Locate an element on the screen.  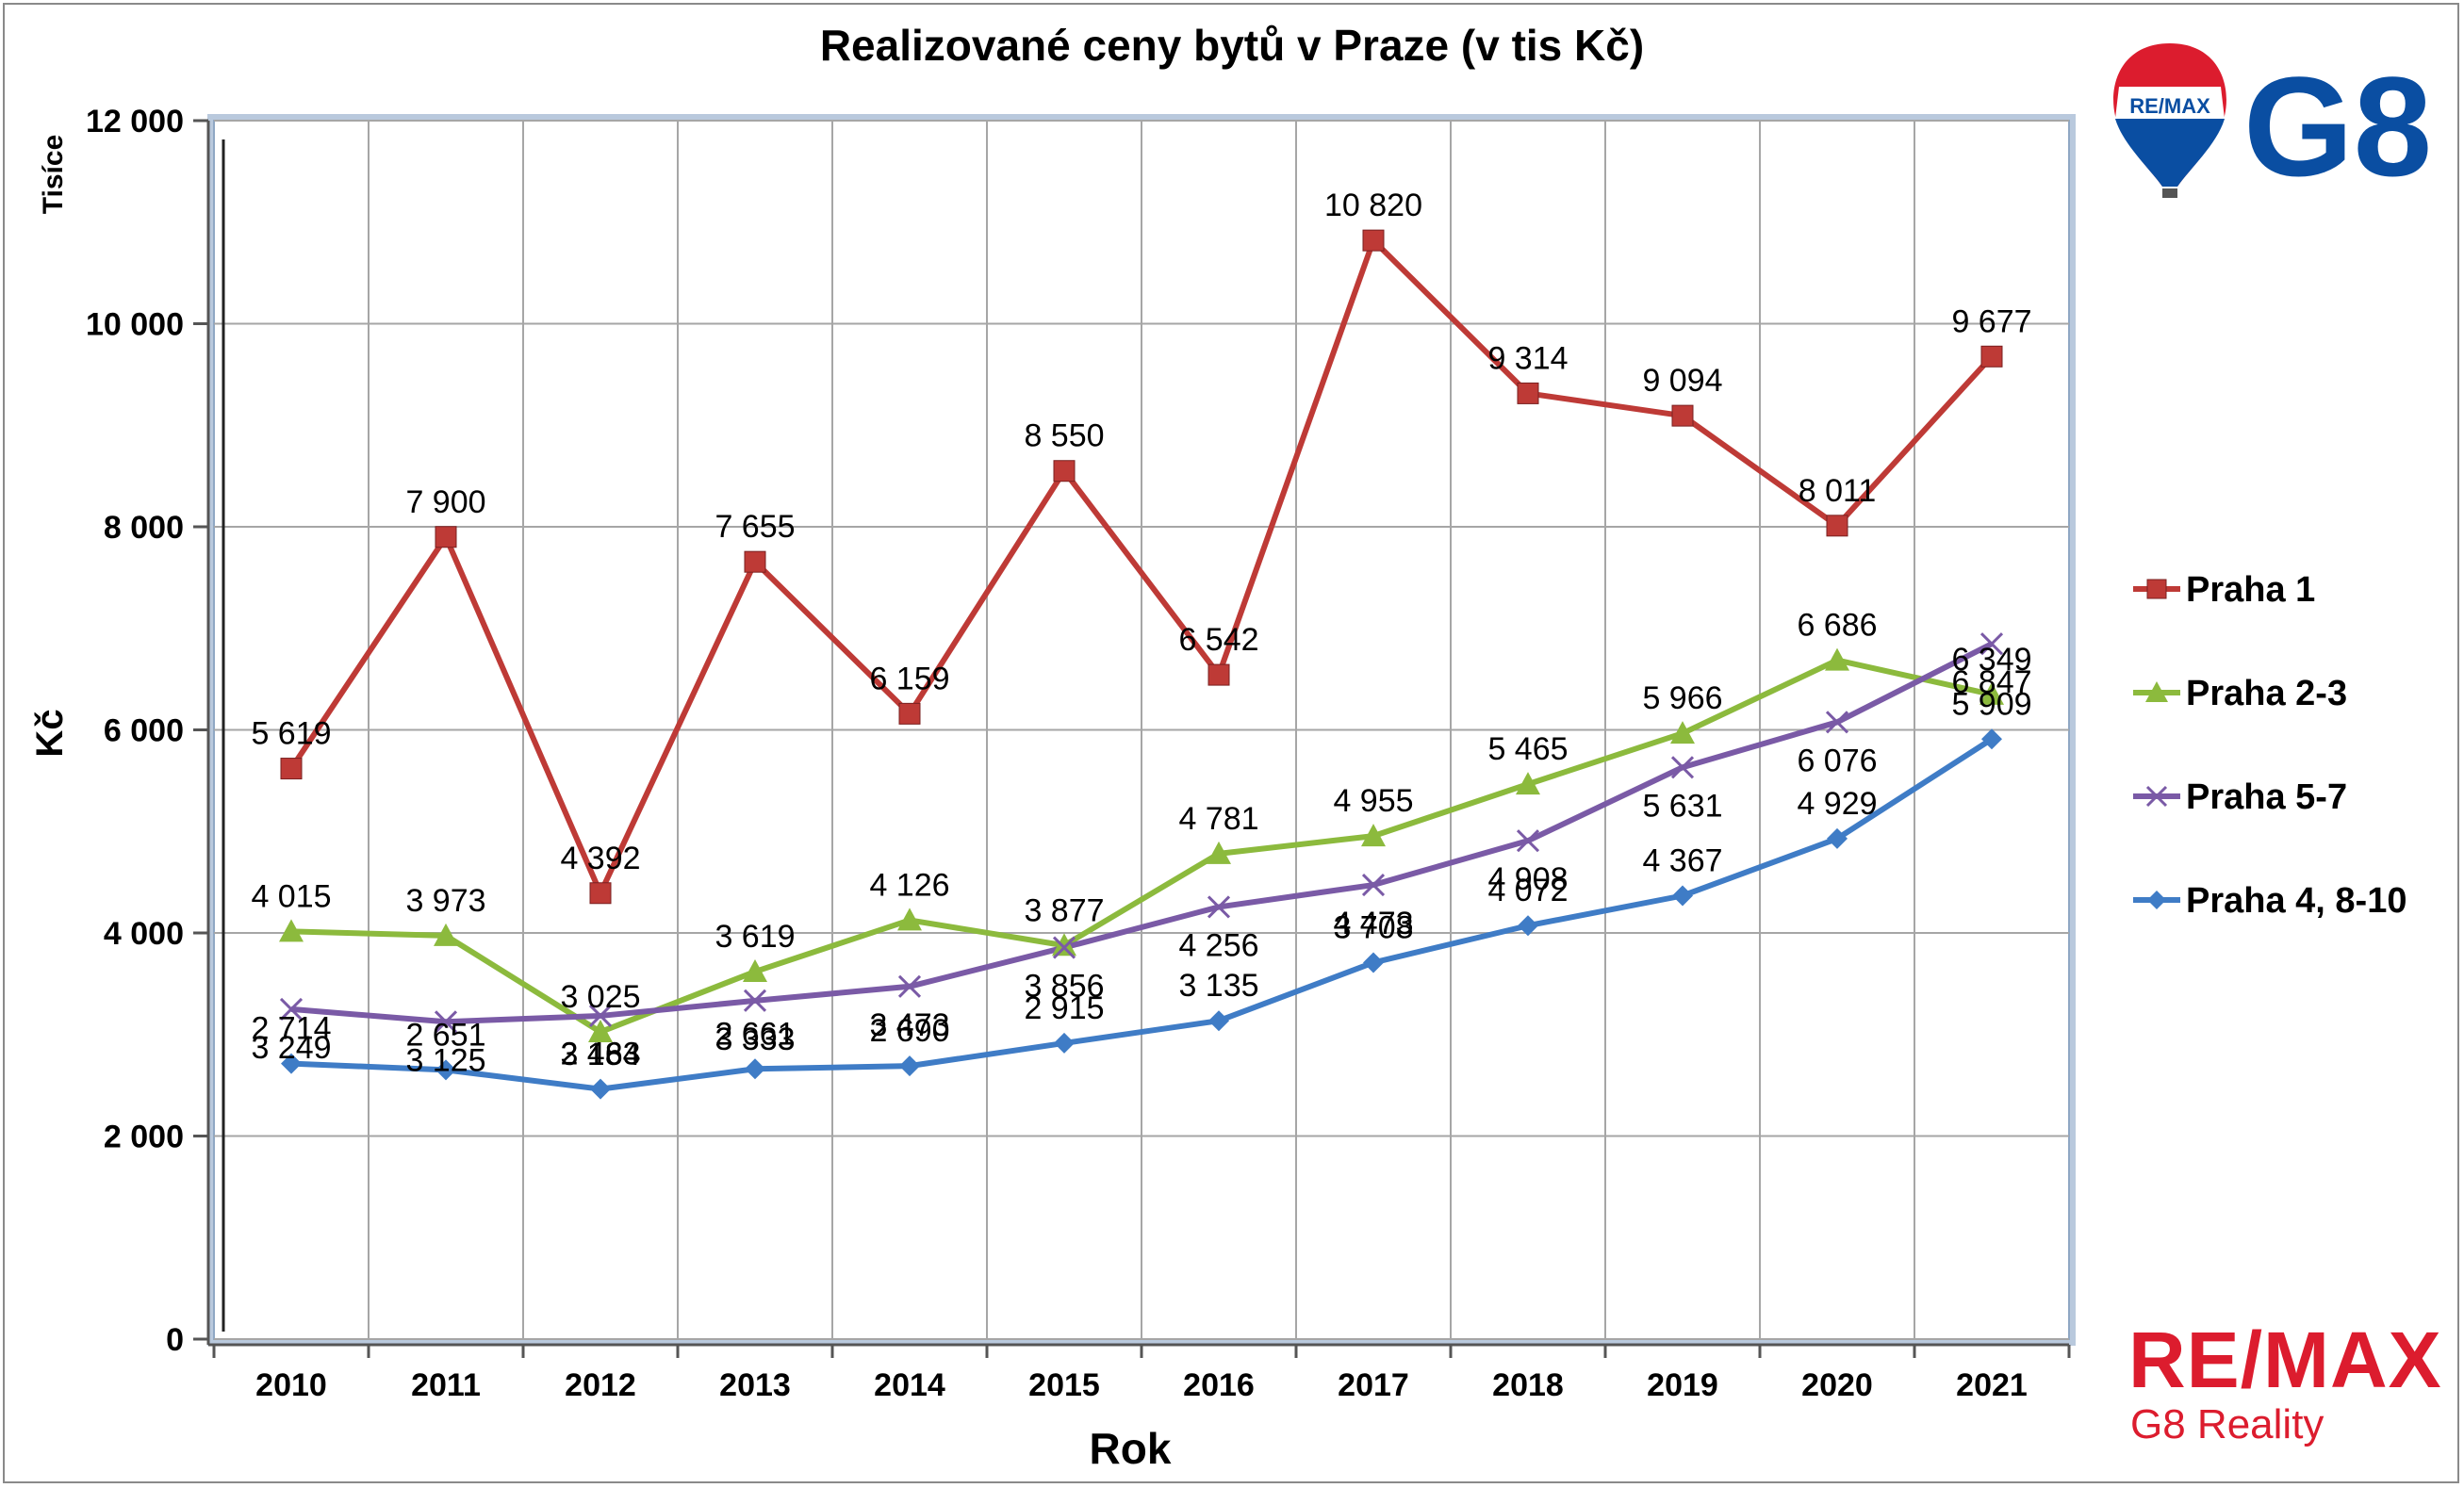
data-label: 9 314 is located at coordinates (1527, 358).